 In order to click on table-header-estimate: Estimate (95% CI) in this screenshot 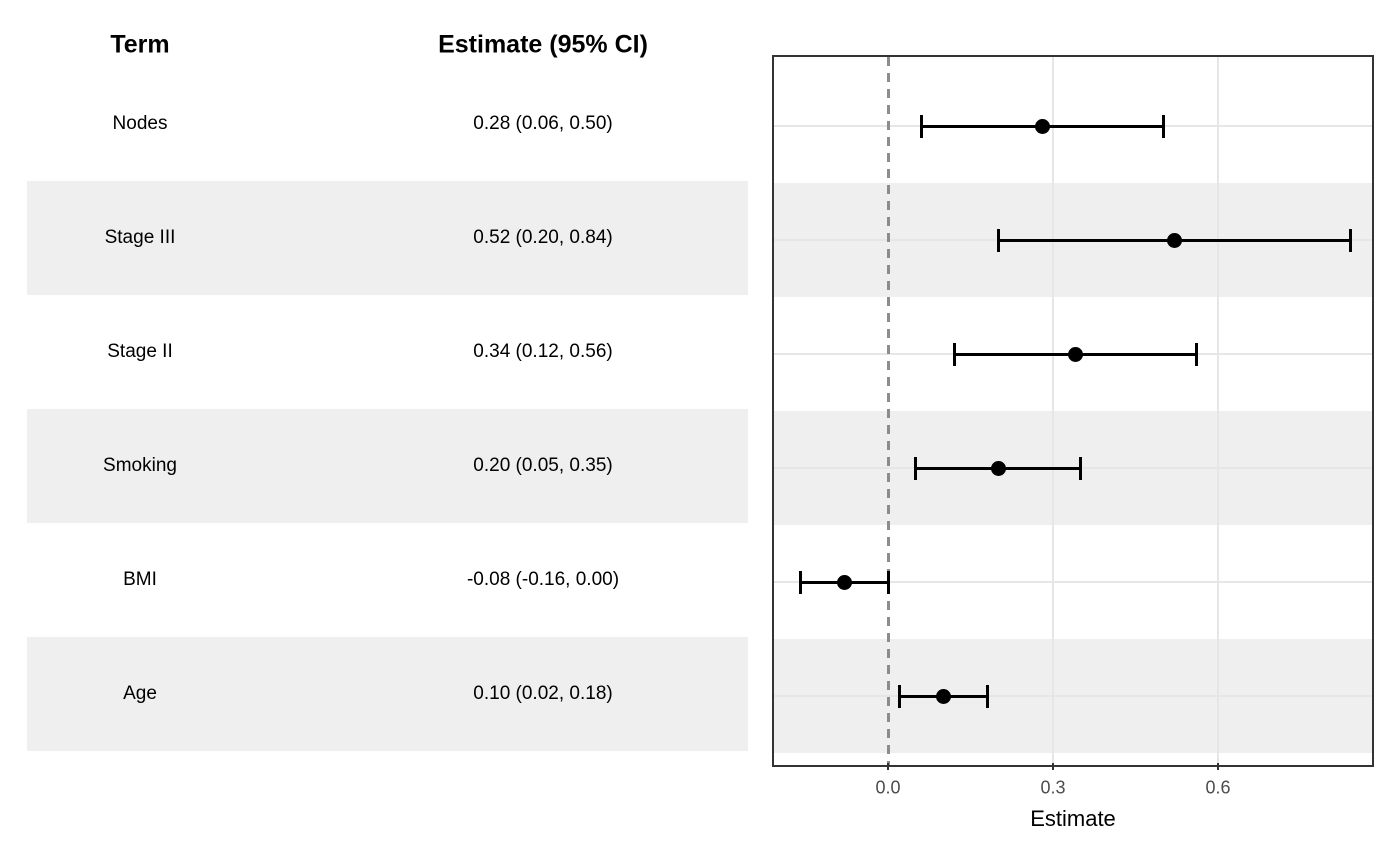, I will do `click(543, 44)`.